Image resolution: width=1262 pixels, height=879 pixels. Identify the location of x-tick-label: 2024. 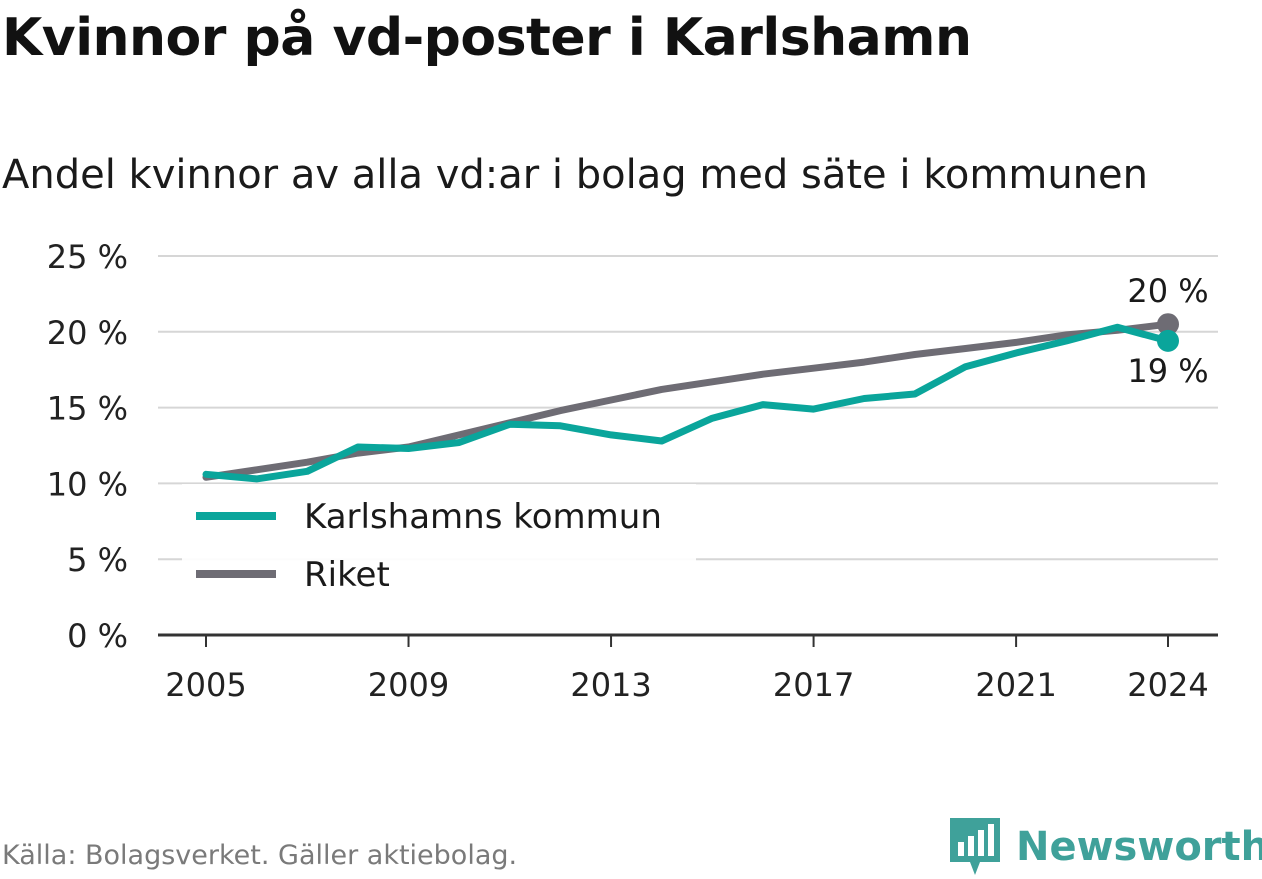
(1167, 685).